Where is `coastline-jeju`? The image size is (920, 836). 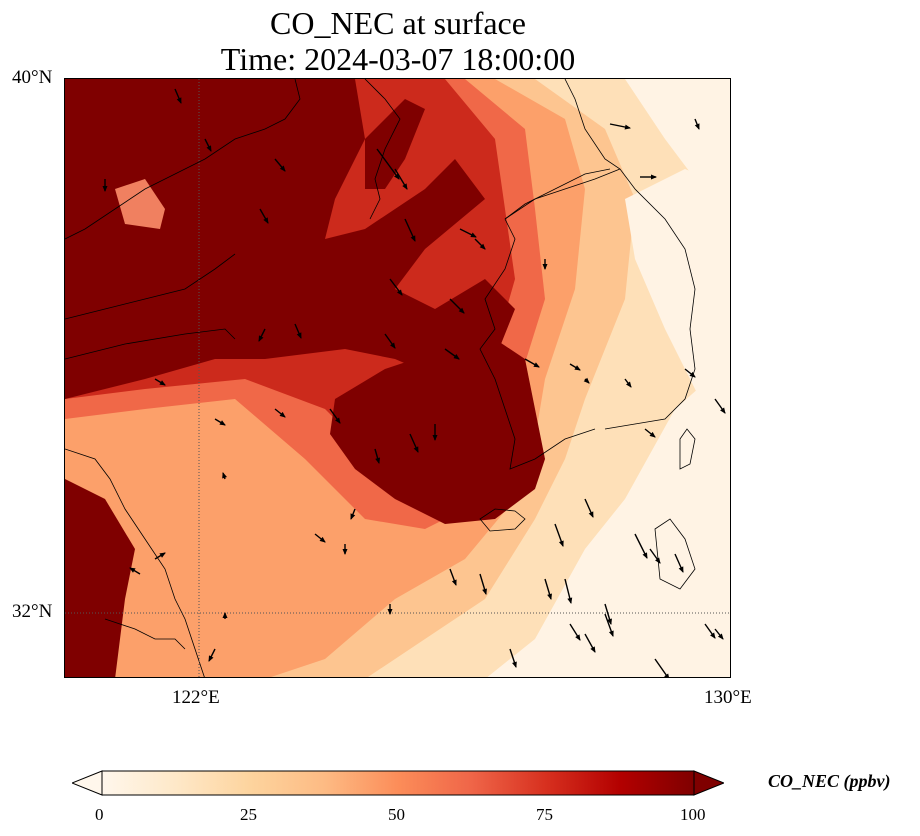
coastline-jeju is located at coordinates (502, 520).